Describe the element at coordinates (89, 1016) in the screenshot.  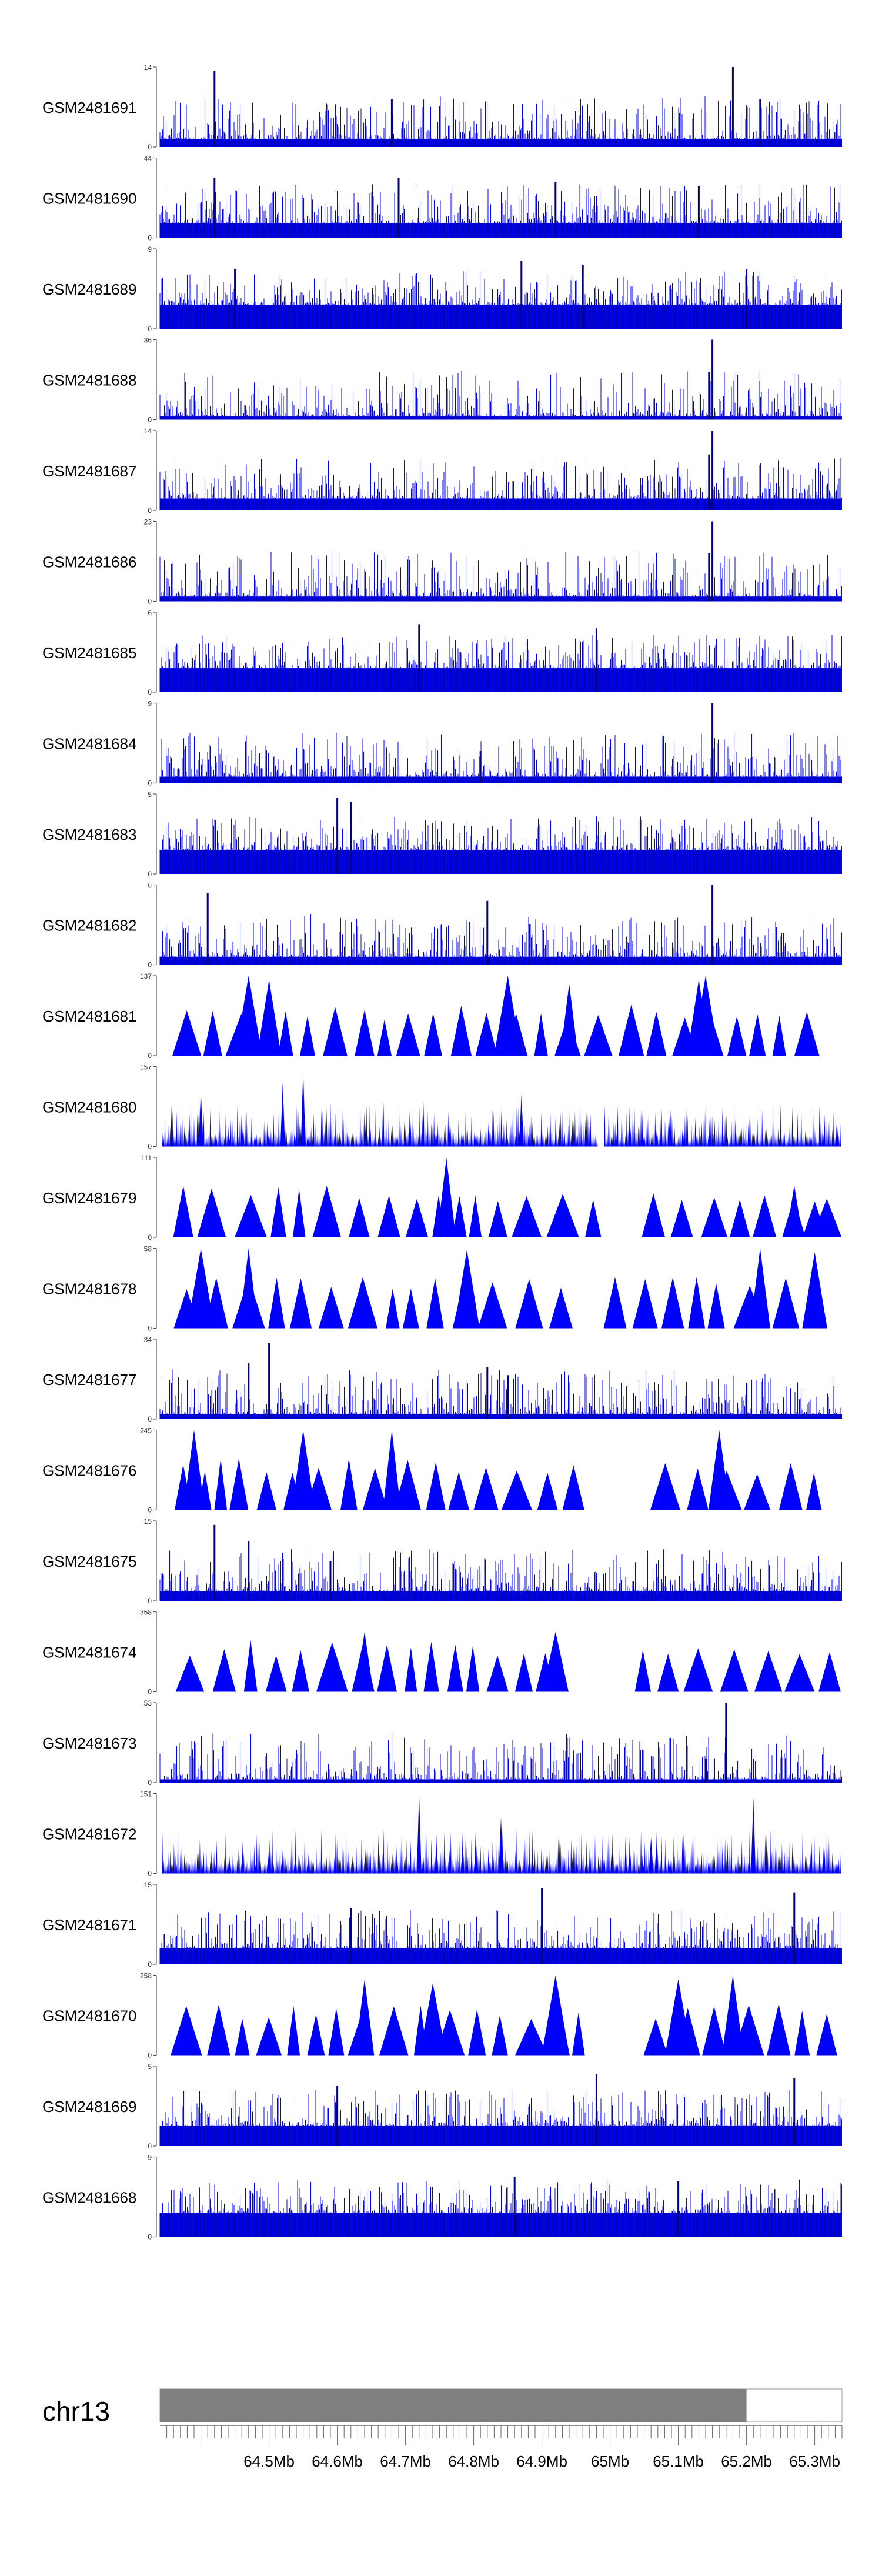
I see `track-label: GSM2481681` at that location.